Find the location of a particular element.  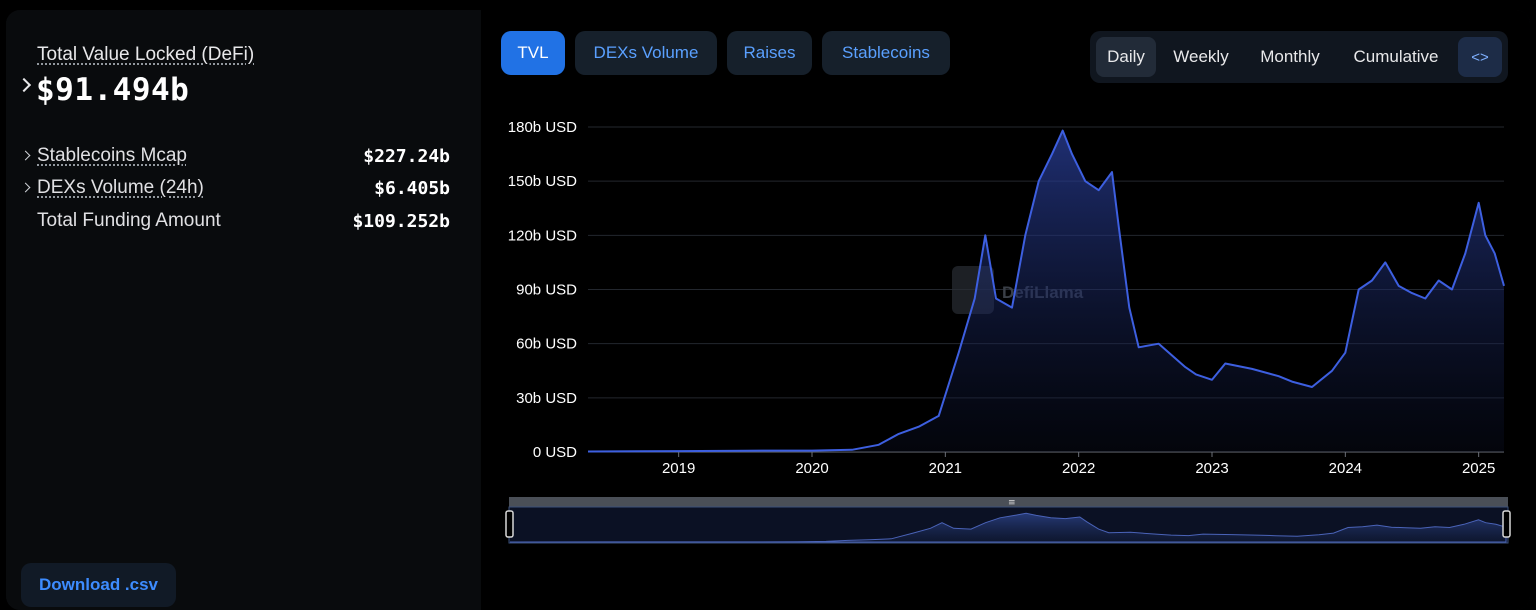

drag-handle-icon: ≡ is located at coordinates (1012, 503).